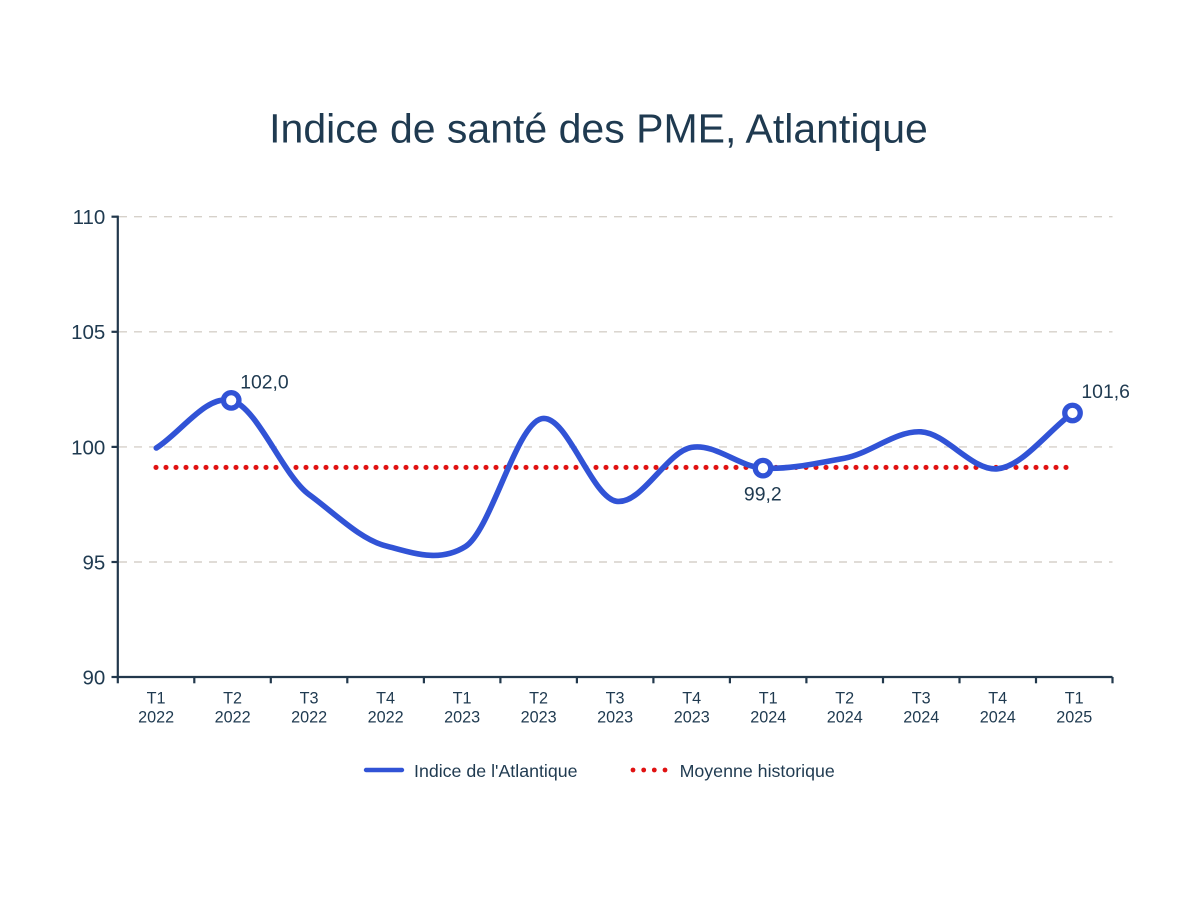  Describe the element at coordinates (1074, 717) in the screenshot. I see `svg-text: 2025` at that location.